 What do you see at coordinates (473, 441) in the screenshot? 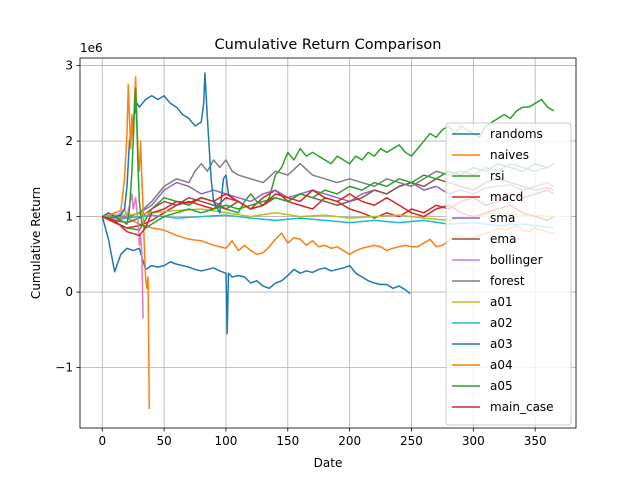
I see `x-tick-label: 300` at bounding box center [473, 441].